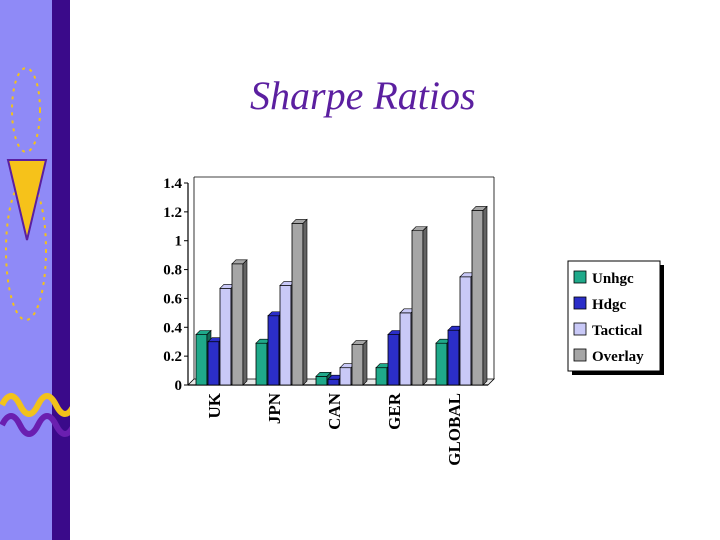 The width and height of the screenshot is (720, 540). I want to click on x-tick-label: GER, so click(394, 411).